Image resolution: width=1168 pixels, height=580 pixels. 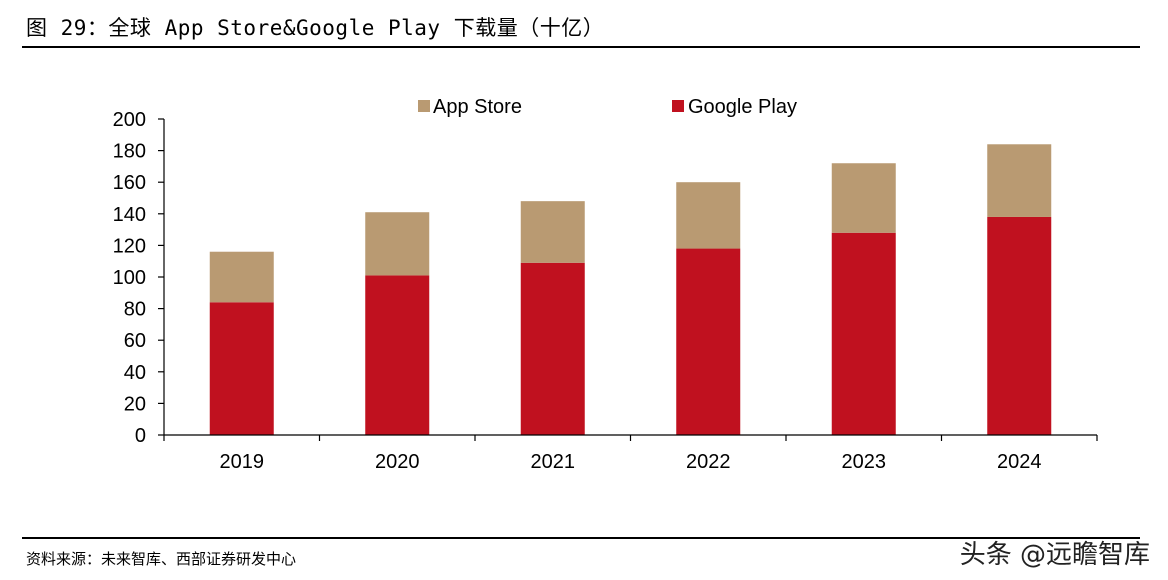 I want to click on x-tick-label-2021: 2021, so click(x=553, y=462).